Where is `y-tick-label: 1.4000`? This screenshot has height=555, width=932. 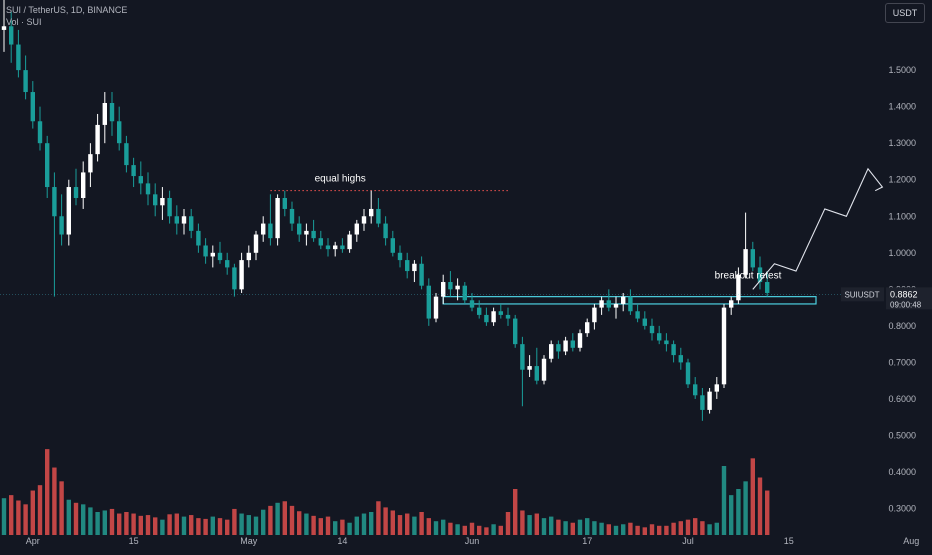 y-tick-label: 1.4000 is located at coordinates (902, 107).